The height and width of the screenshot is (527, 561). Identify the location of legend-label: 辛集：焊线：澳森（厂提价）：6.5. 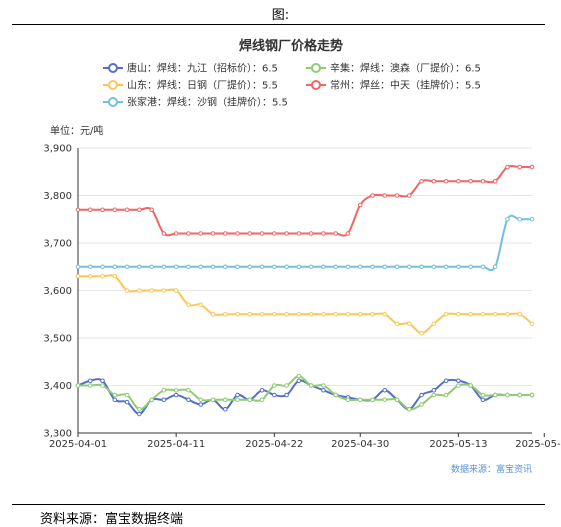
(405, 68).